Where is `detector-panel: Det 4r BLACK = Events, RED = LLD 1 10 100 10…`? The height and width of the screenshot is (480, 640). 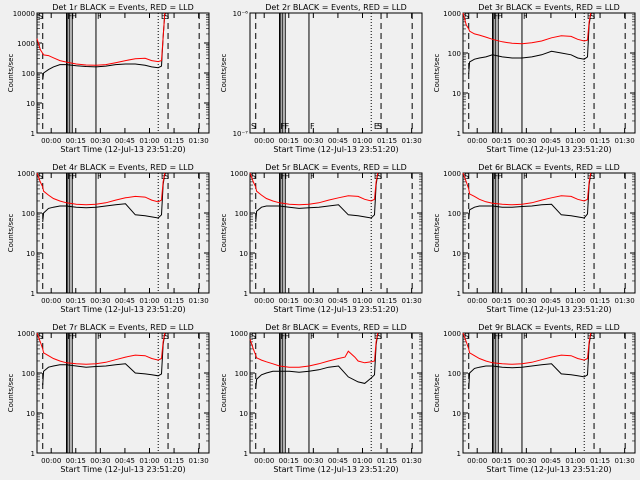 detector-panel: Det 4r BLACK = Events, RED = LLD 1 10 100 10… is located at coordinates (108, 238).